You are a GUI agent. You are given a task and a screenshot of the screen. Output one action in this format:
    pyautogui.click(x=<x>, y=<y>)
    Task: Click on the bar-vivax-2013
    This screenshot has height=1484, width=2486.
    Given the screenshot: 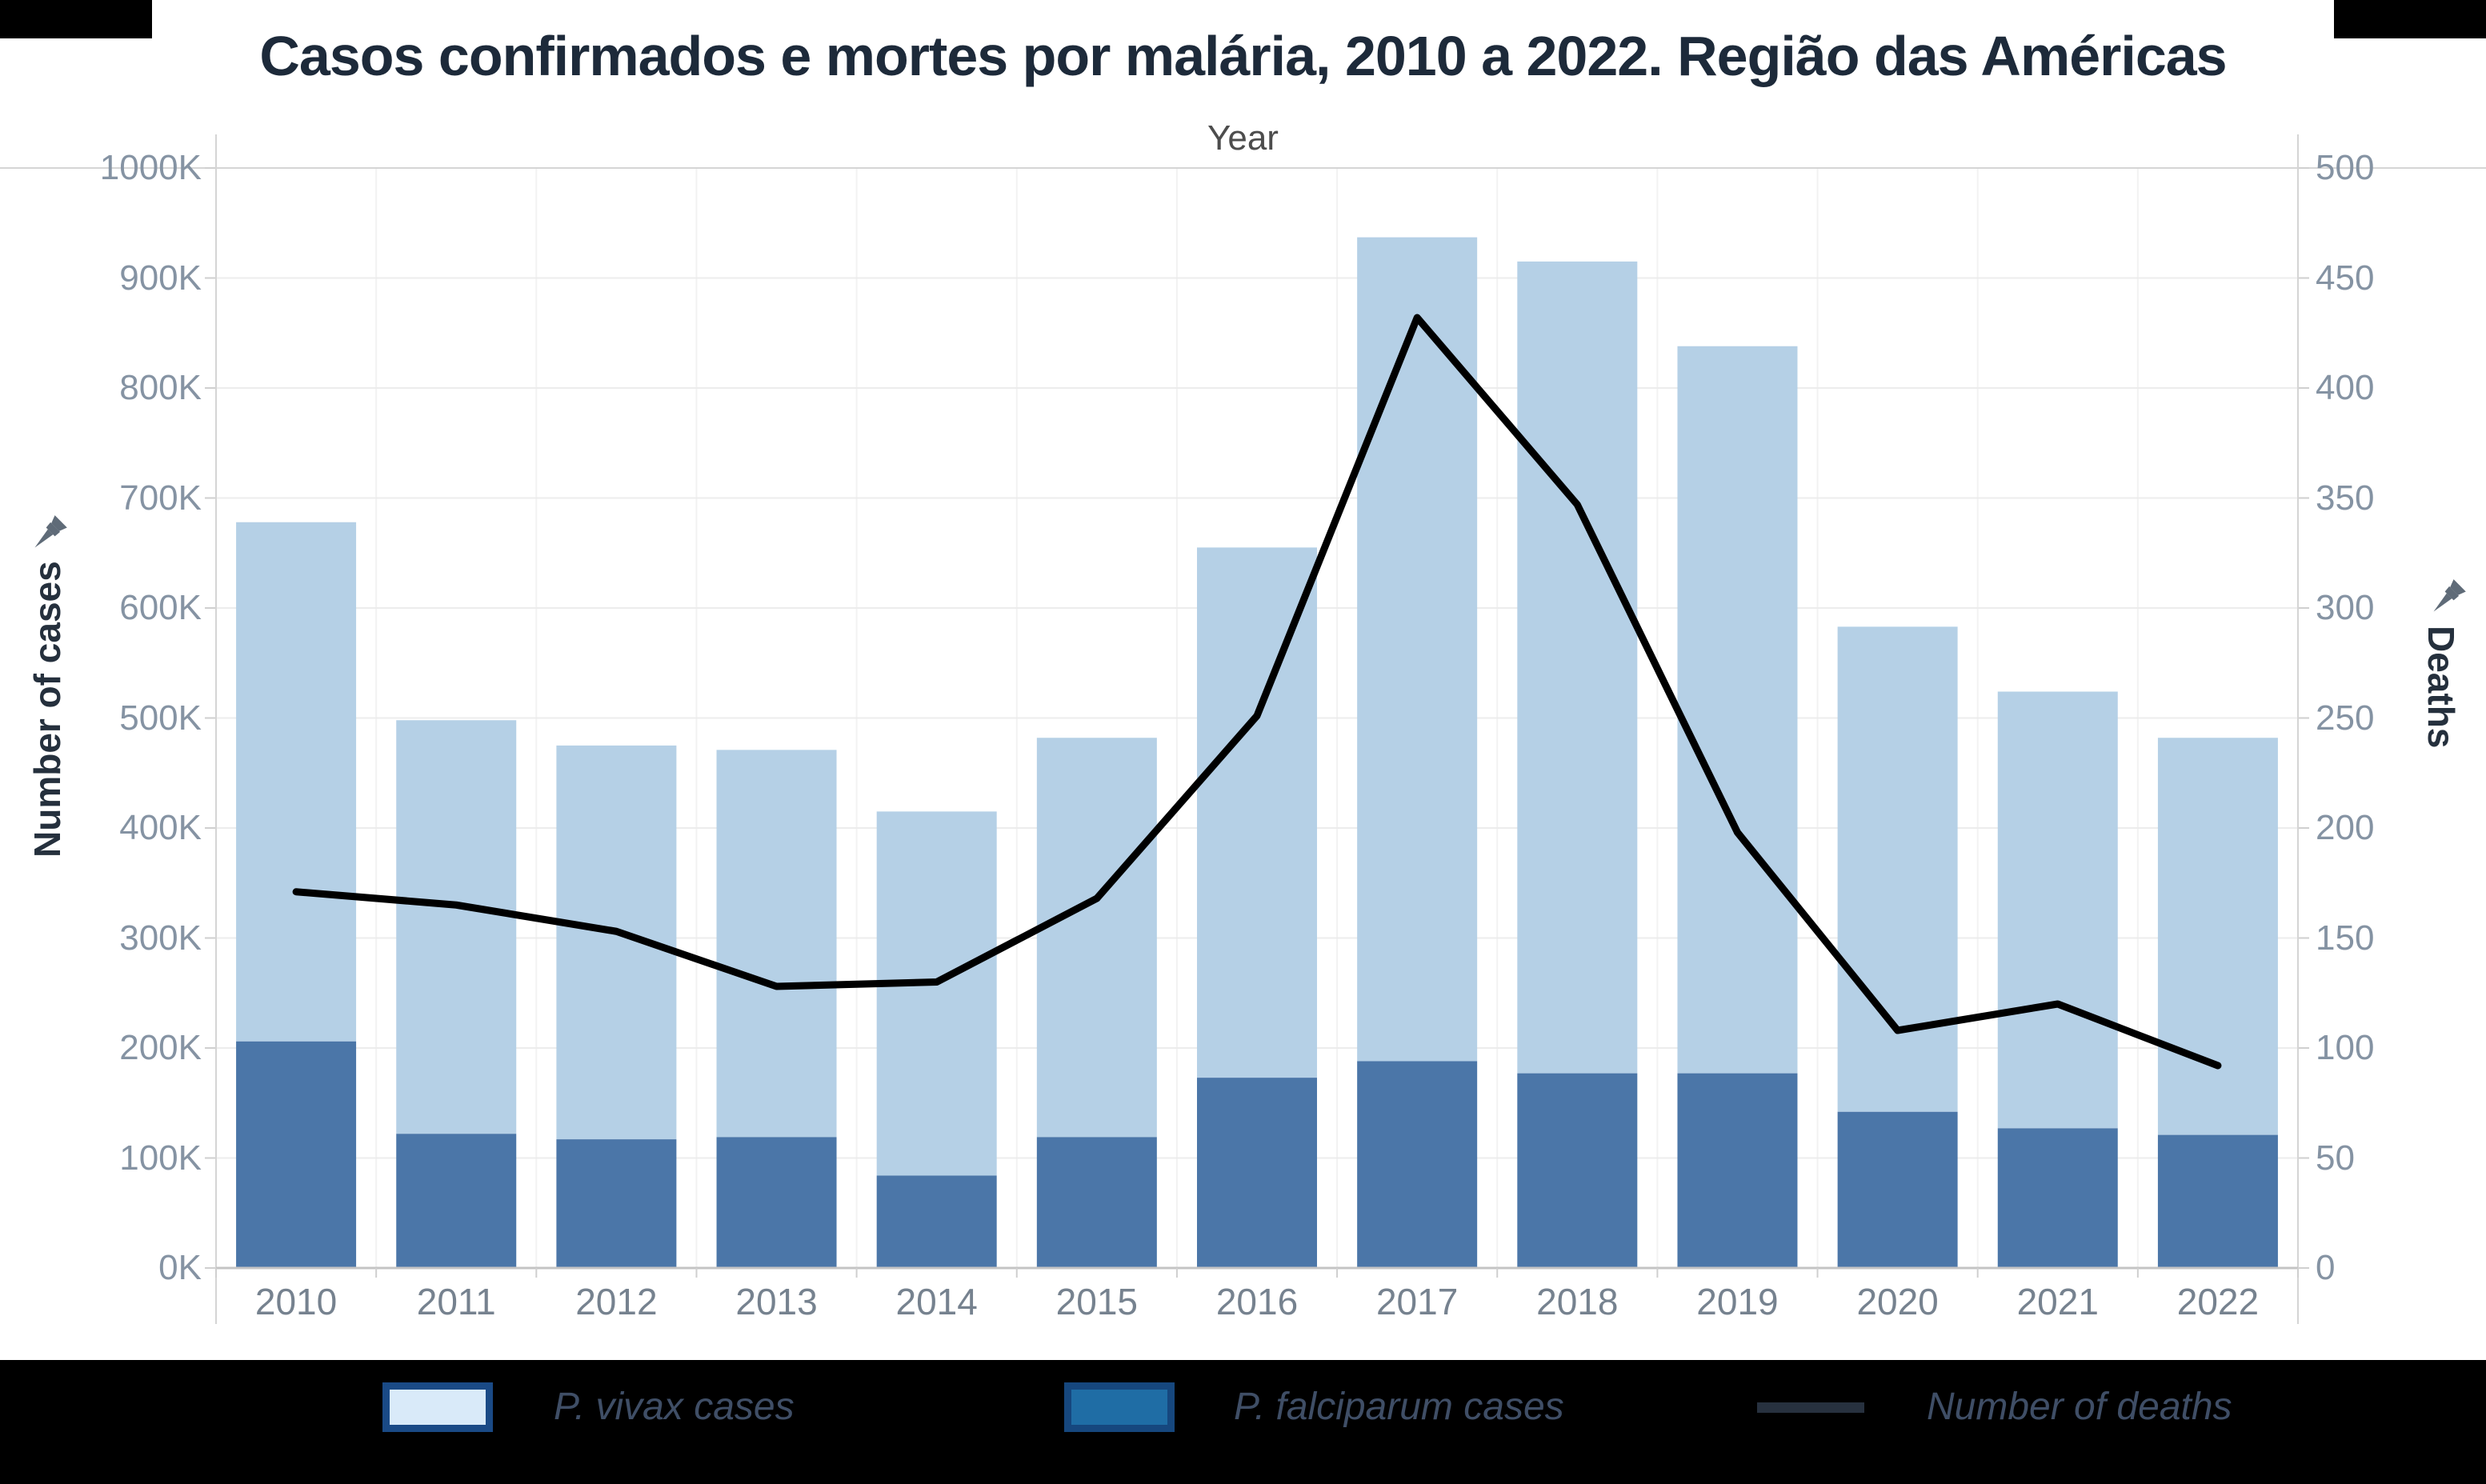 What is the action you would take?
    pyautogui.click(x=777, y=944)
    